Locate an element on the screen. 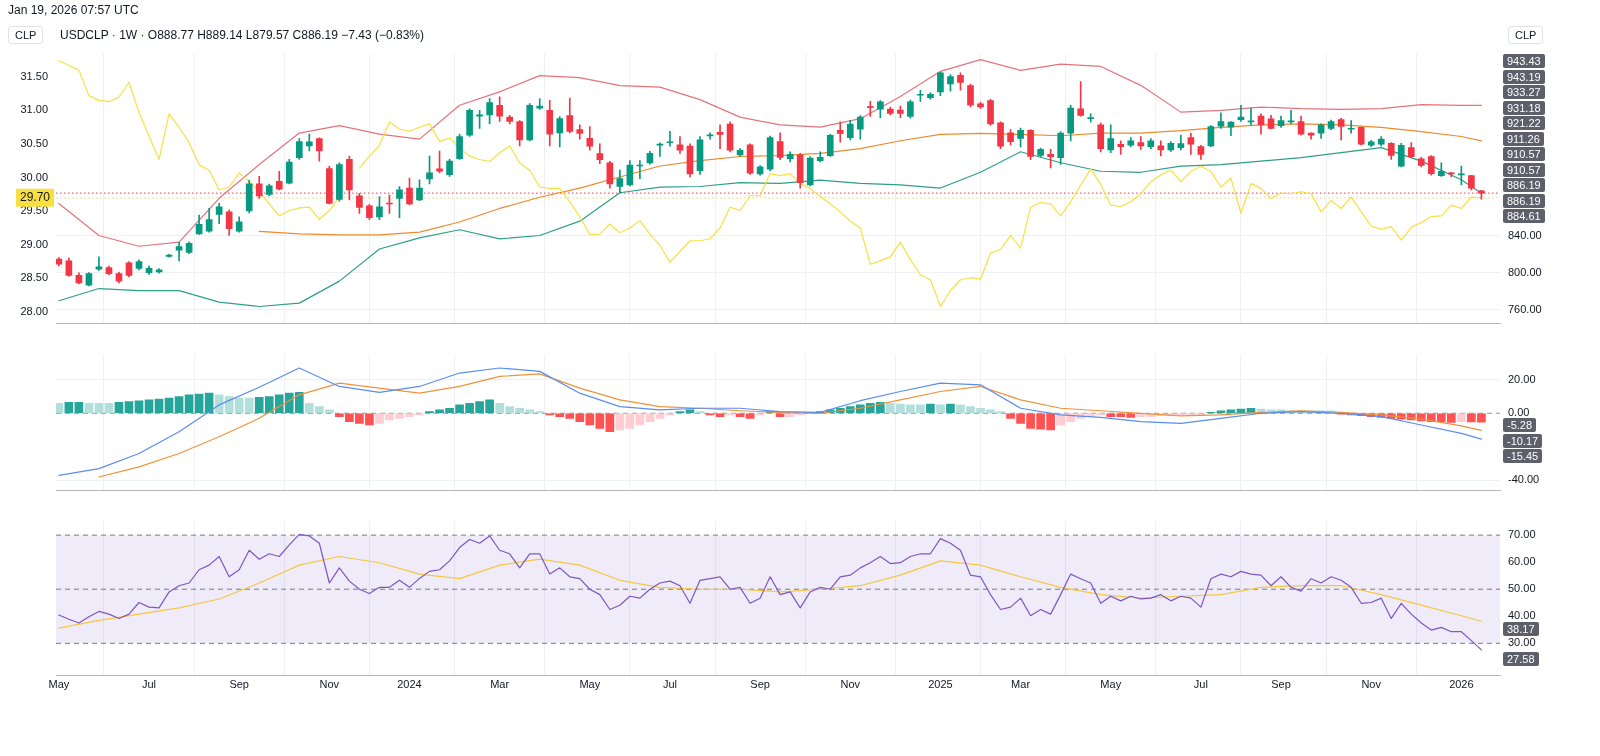 The width and height of the screenshot is (1600, 756). text: 884.61 is located at coordinates (1524, 216).